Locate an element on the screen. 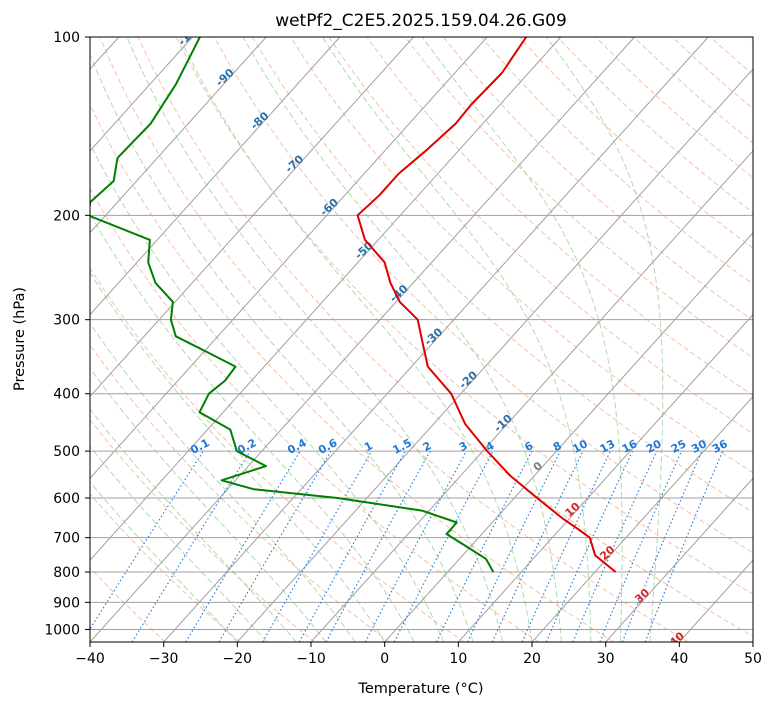  mixing-ratio-label: 16 is located at coordinates (630, 446).